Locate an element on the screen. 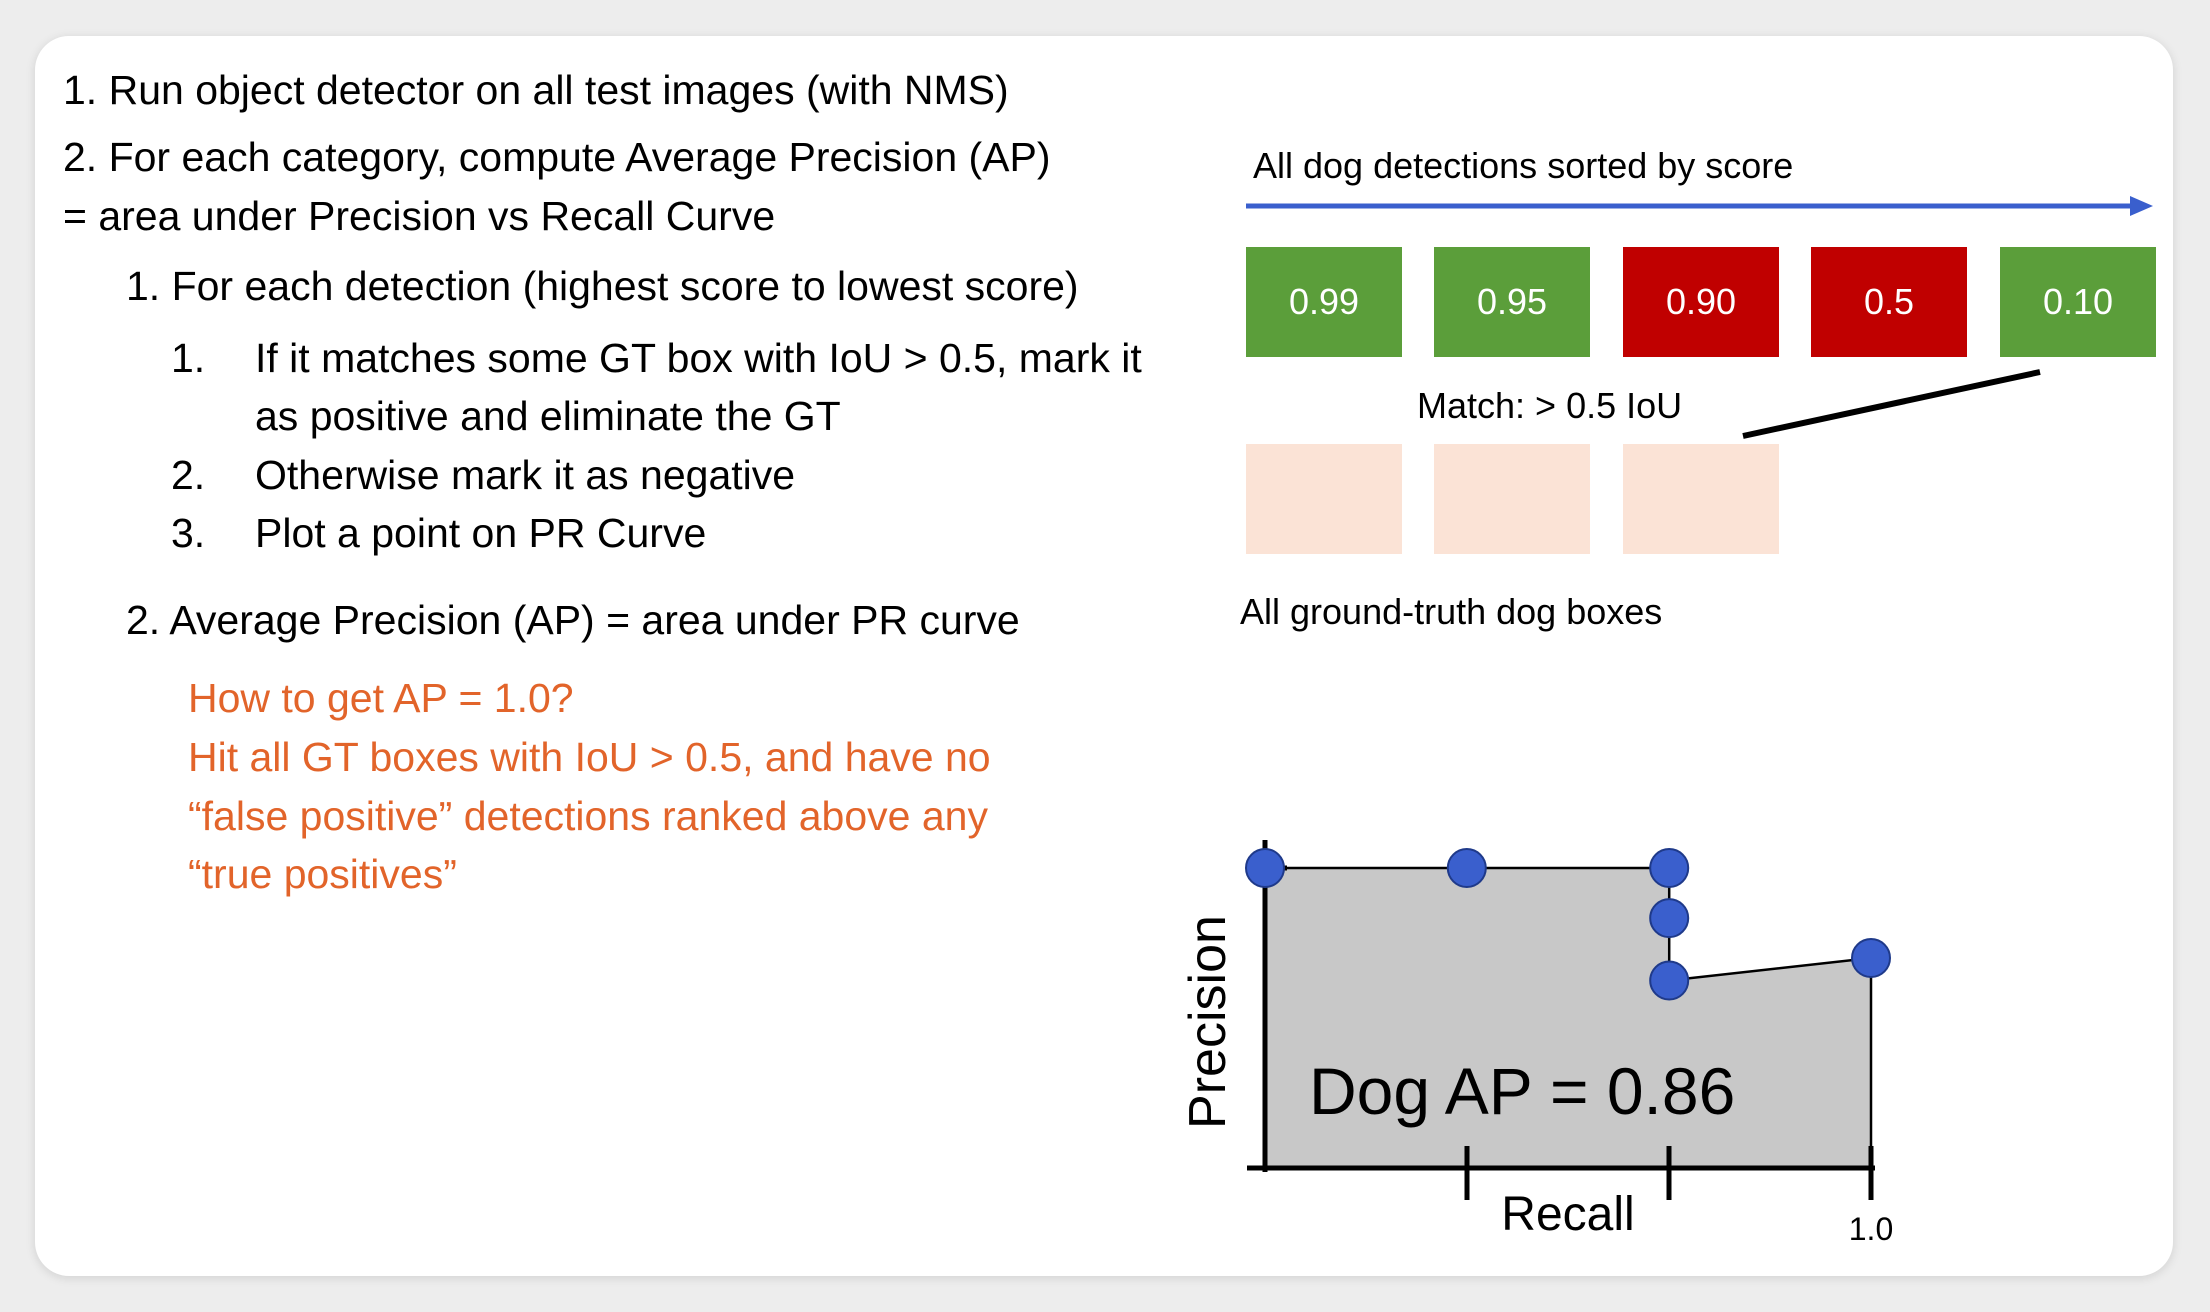 The width and height of the screenshot is (2210, 1312). detections-title: All dog detections sorted by score is located at coordinates (1523, 165).